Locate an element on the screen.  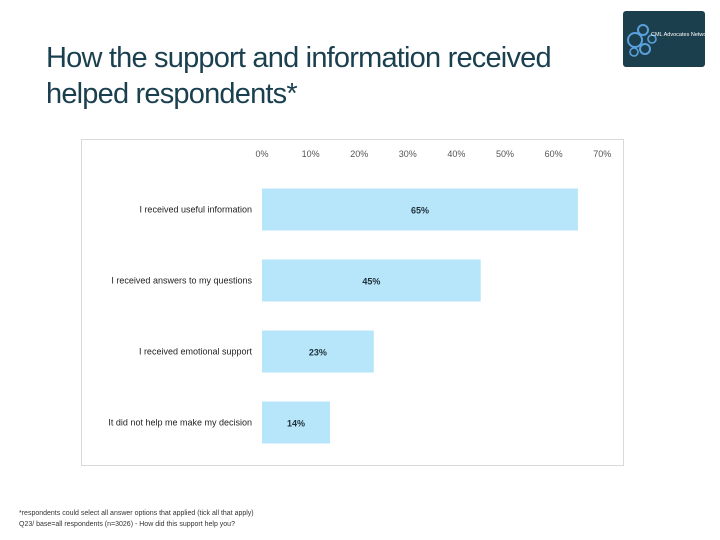
logo: CML Advocates Network is located at coordinates (667, 39).